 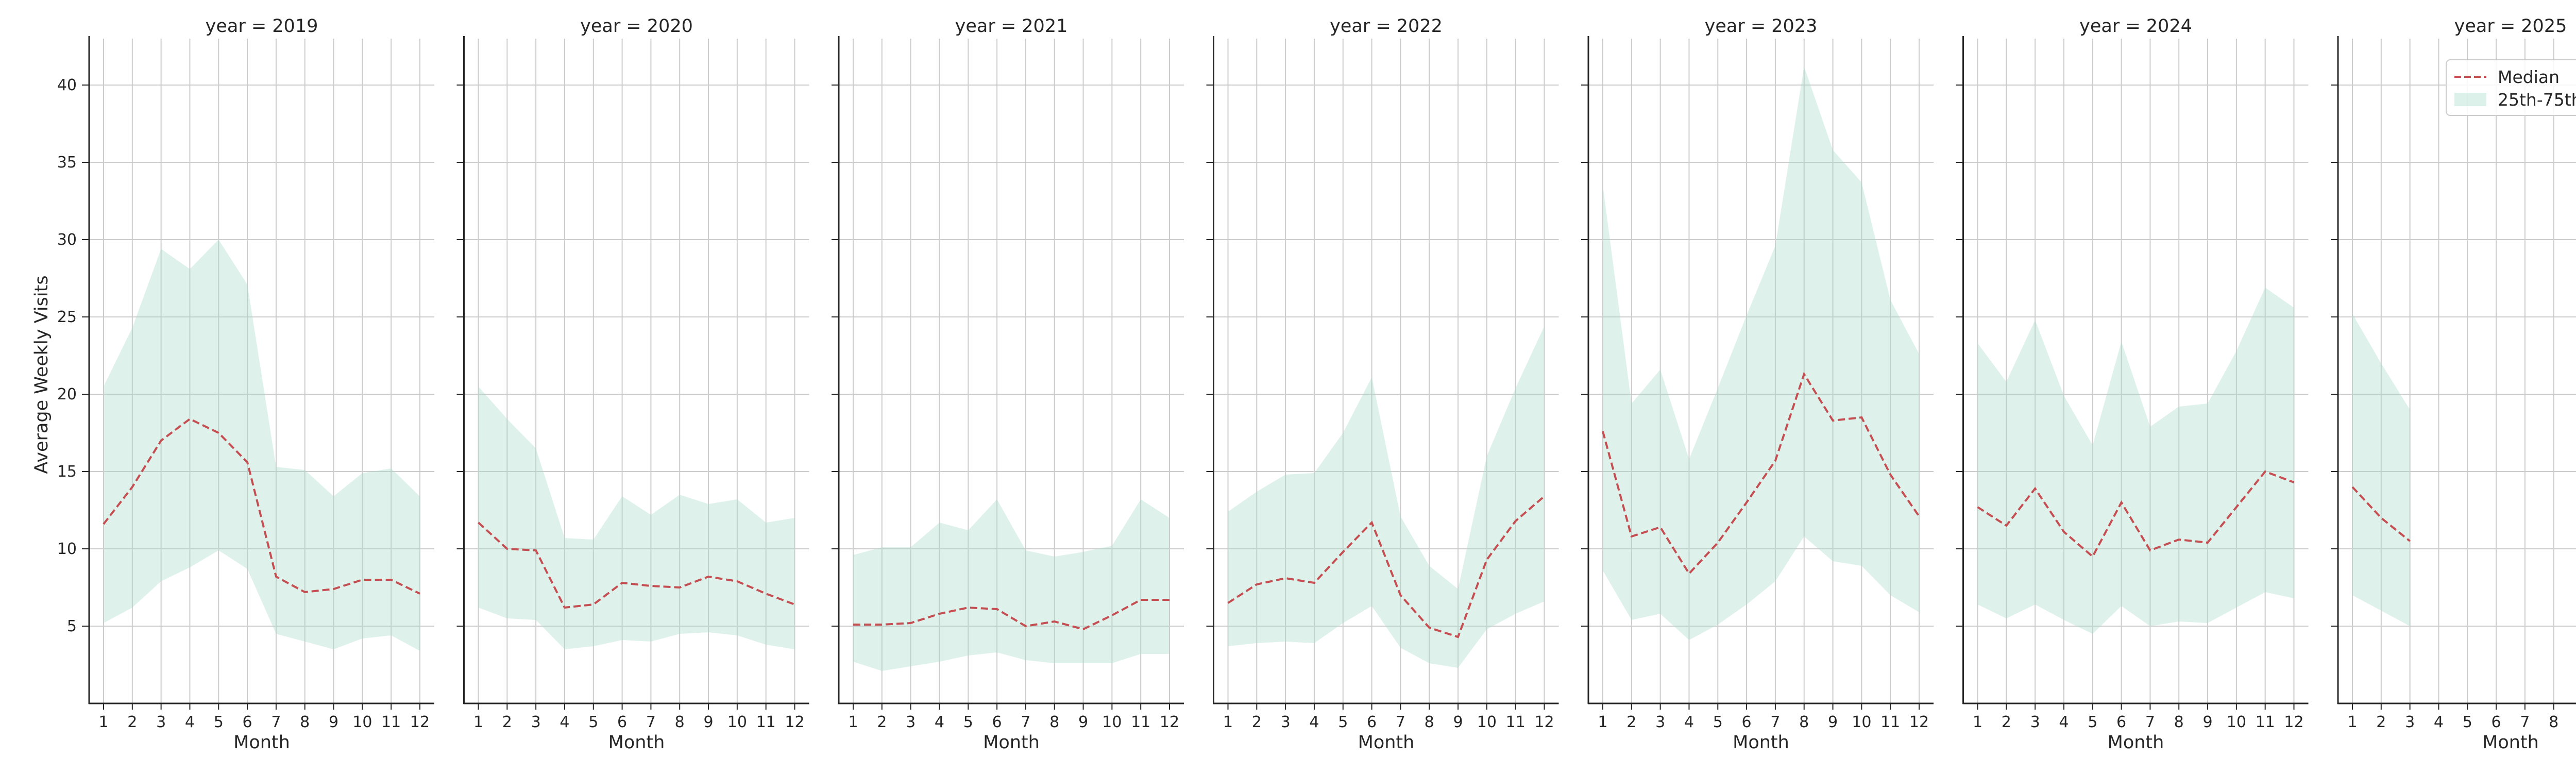 What do you see at coordinates (2510, 26) in the screenshot?
I see `panel-title: year = 2025` at bounding box center [2510, 26].